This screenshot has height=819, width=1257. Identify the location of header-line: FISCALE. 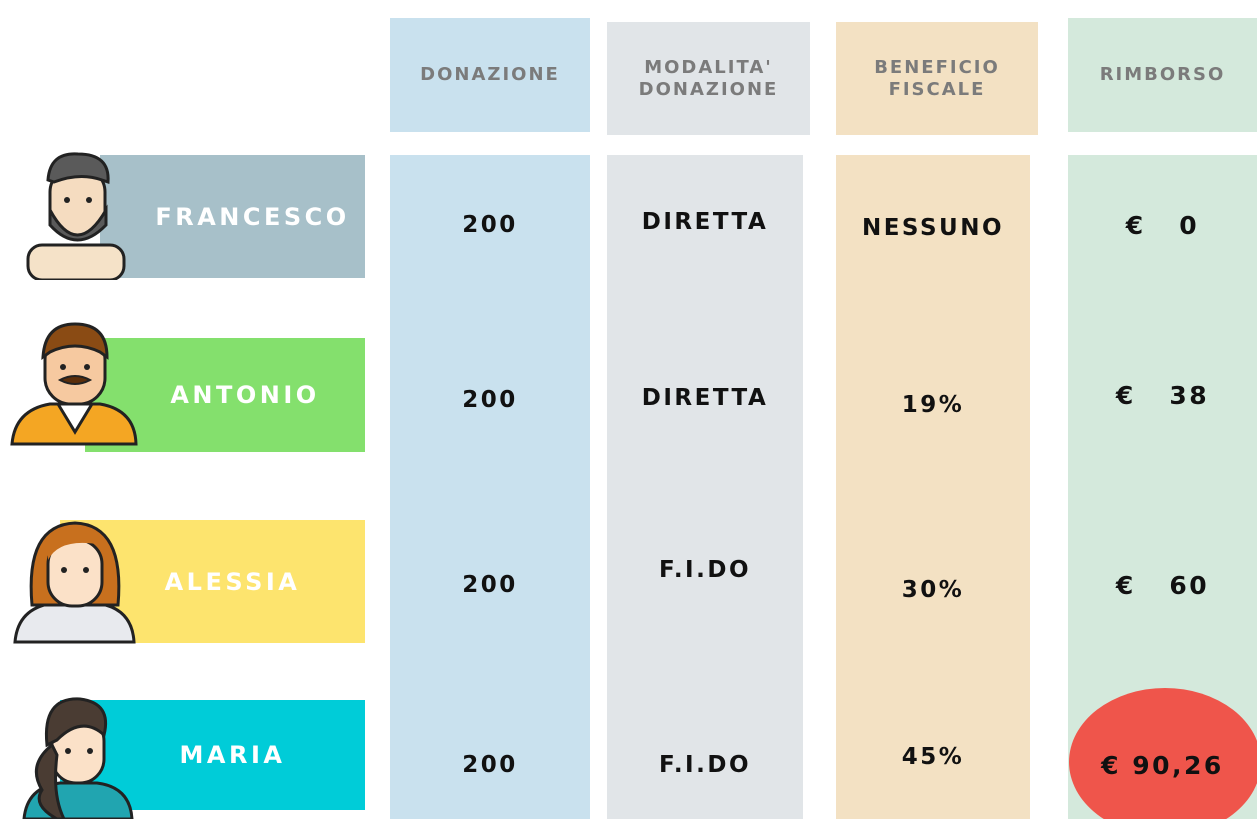
(937, 89).